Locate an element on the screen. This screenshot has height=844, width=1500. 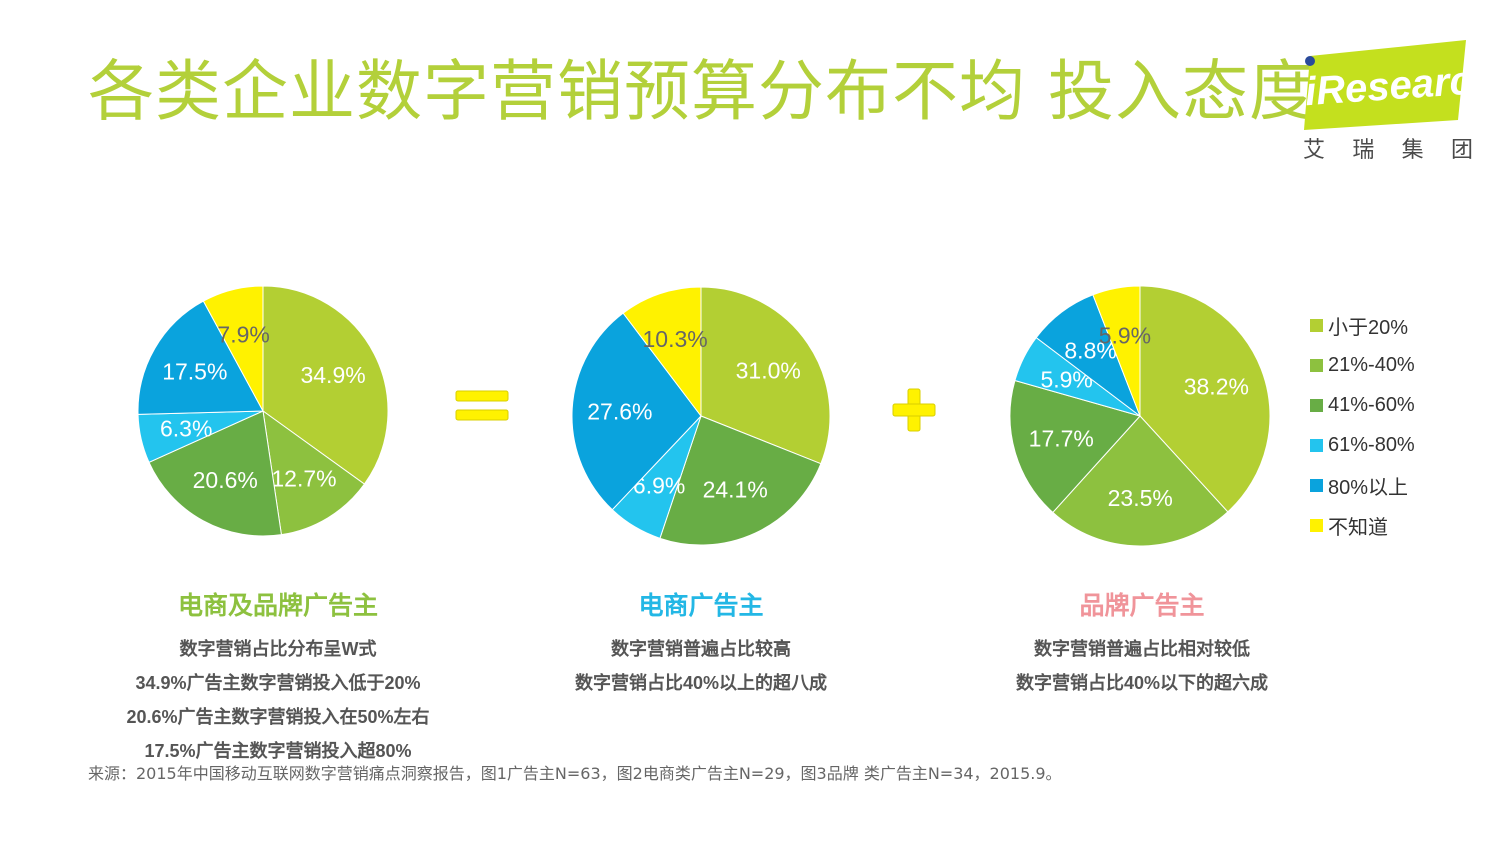
group-title: 品牌广告主 is located at coordinates (1142, 606).